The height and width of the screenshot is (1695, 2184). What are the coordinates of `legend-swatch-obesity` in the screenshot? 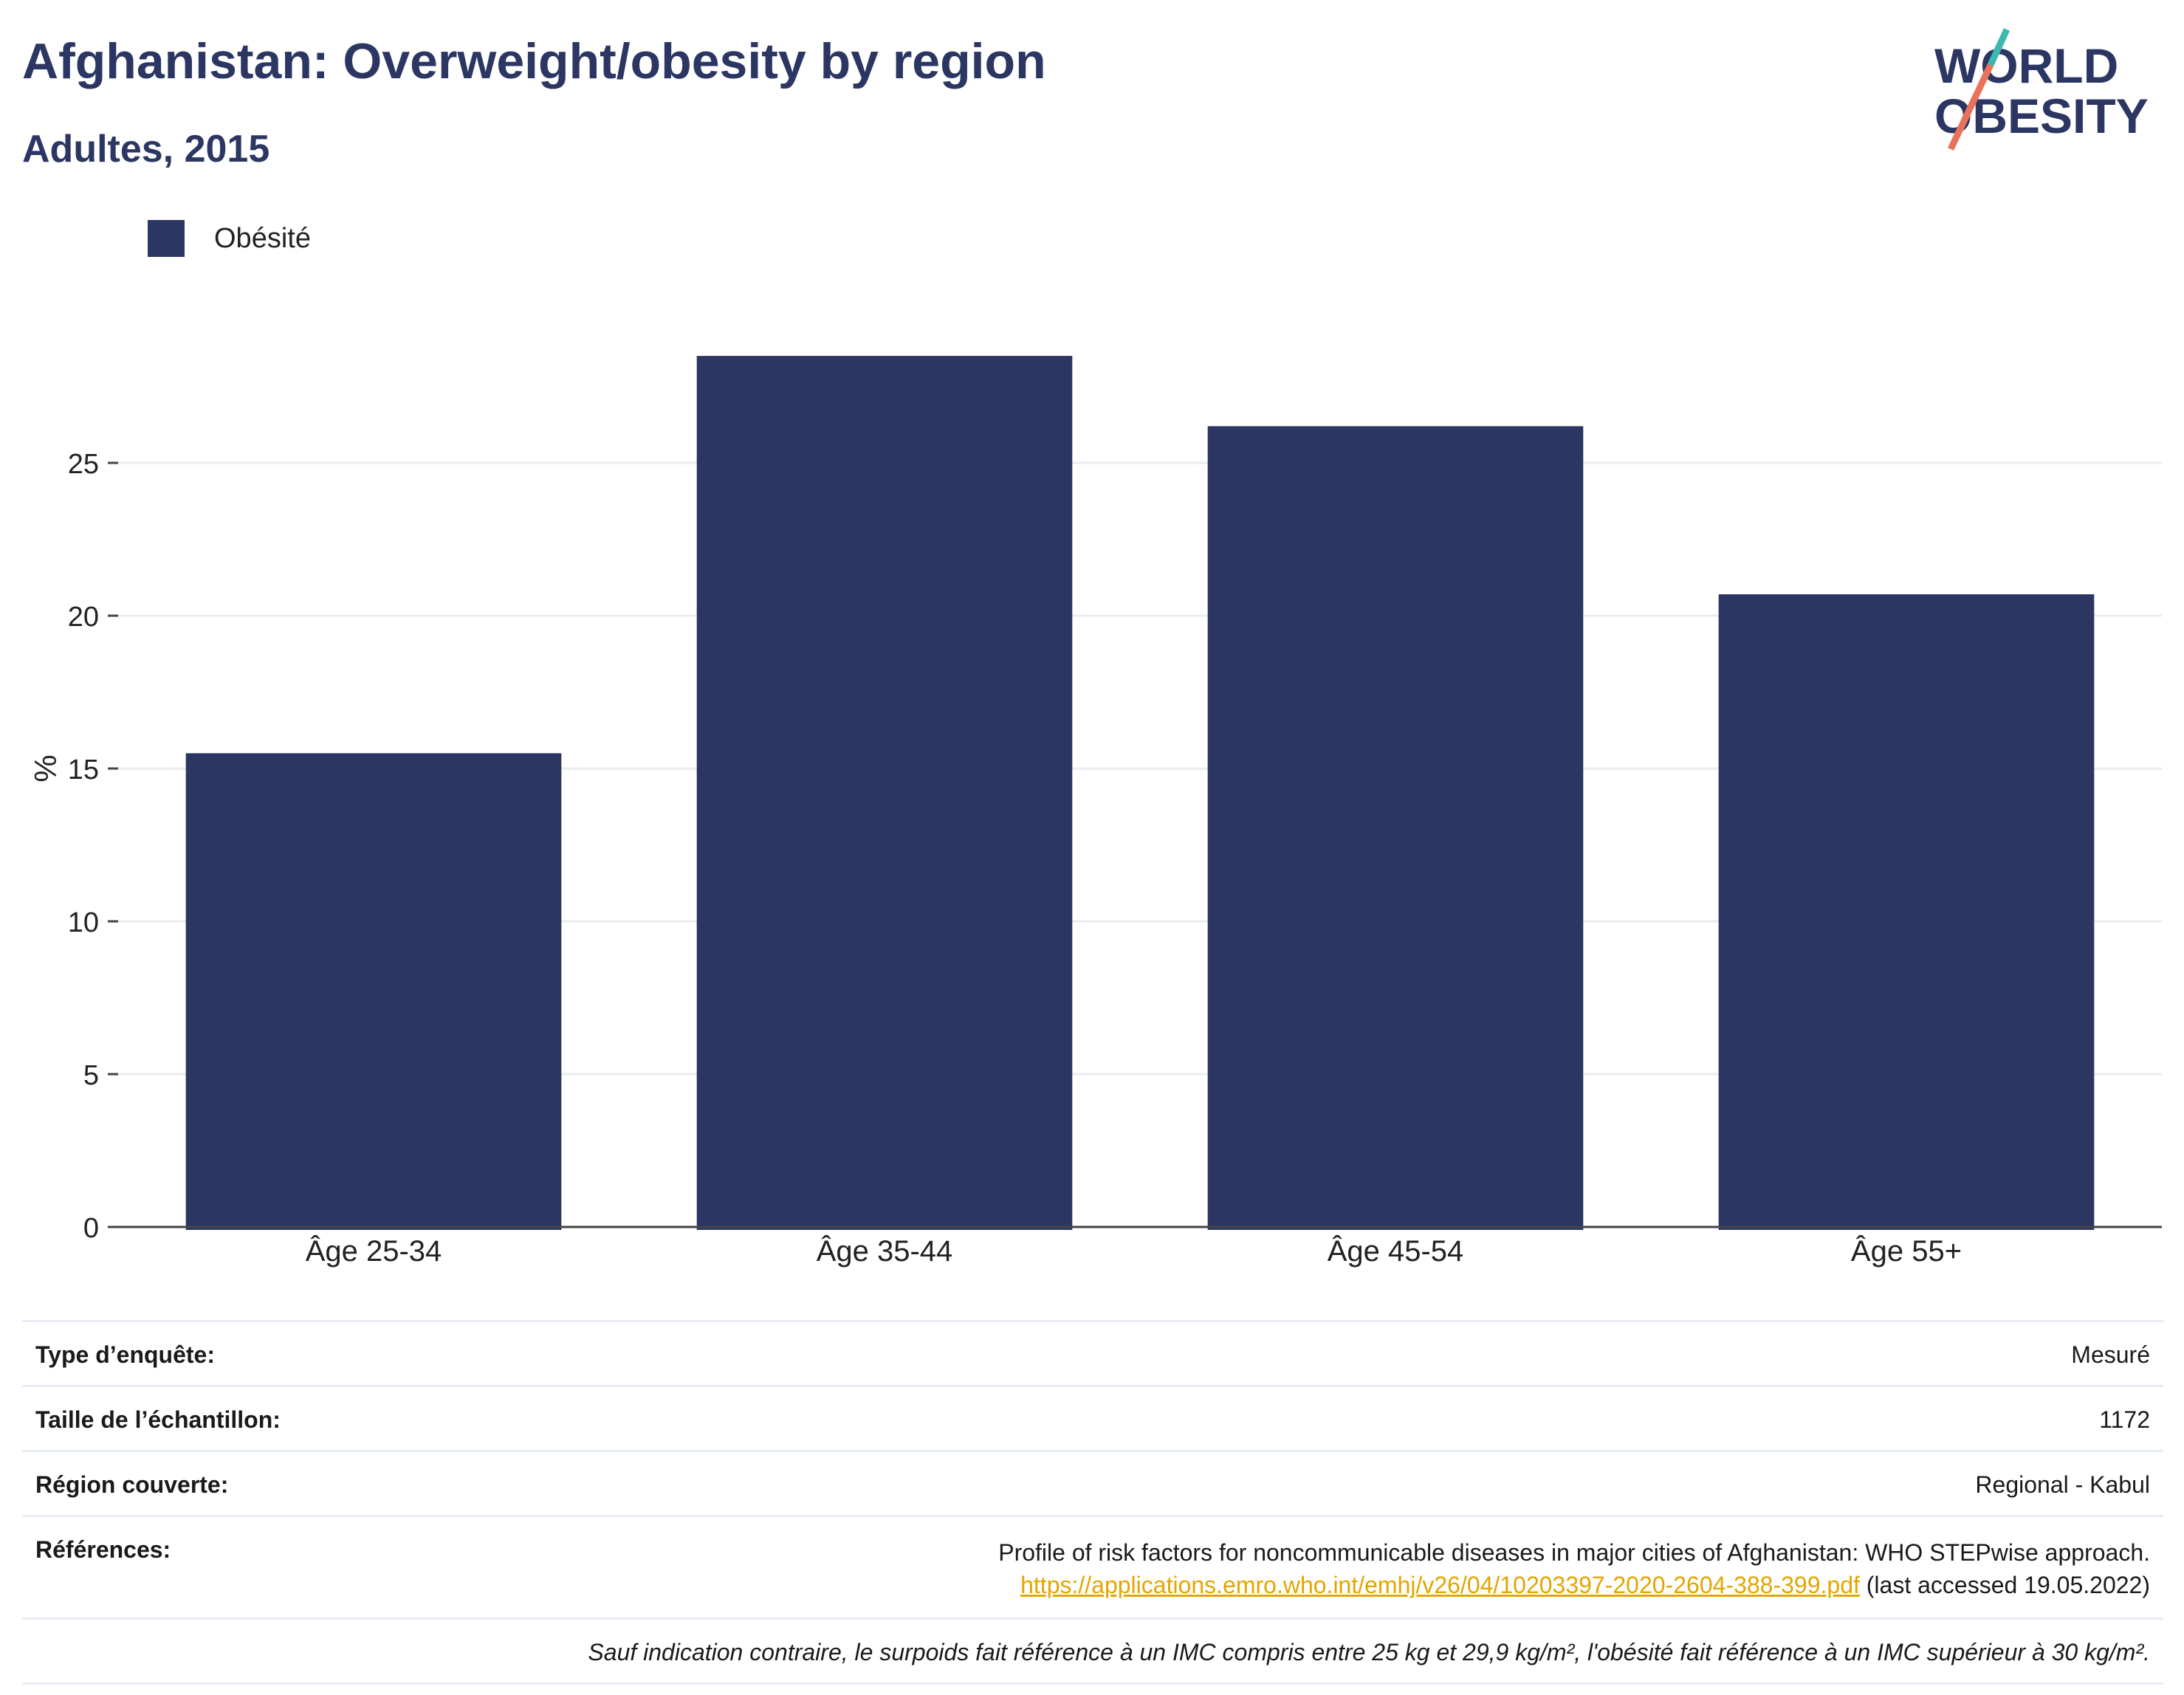 It's located at (167, 238).